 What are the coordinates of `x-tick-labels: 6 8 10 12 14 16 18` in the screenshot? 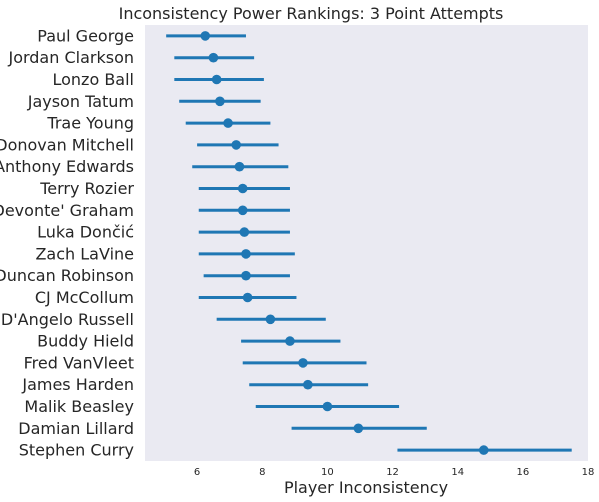 It's located at (394, 472).